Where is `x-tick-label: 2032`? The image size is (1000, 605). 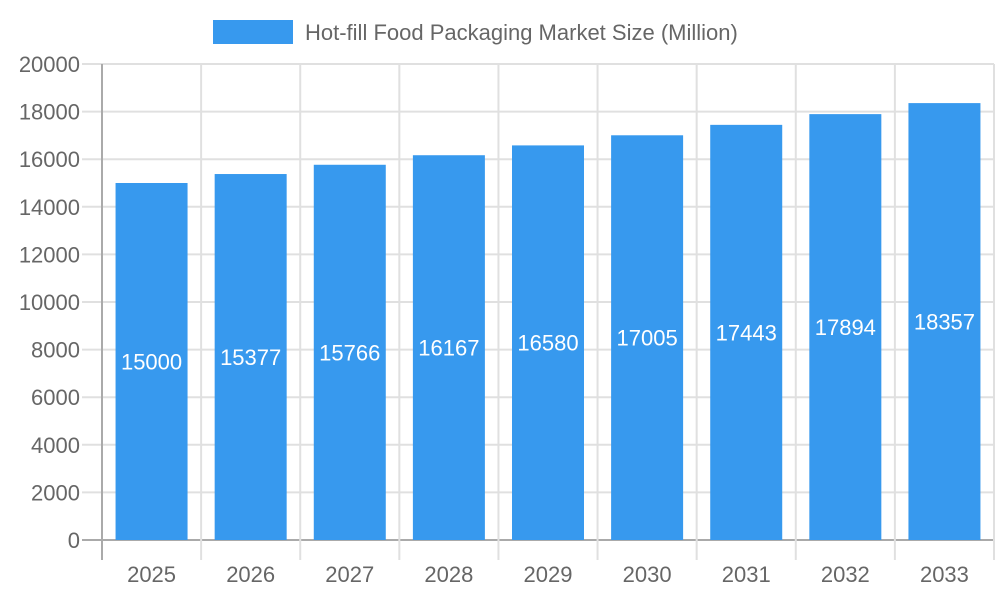
x-tick-label: 2032 is located at coordinates (845, 574).